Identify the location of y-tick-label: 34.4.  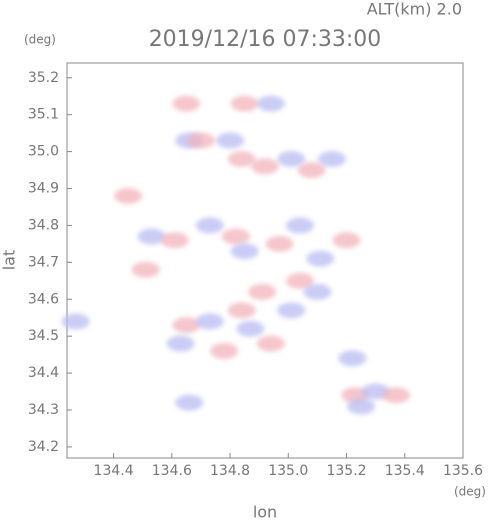
(43, 373).